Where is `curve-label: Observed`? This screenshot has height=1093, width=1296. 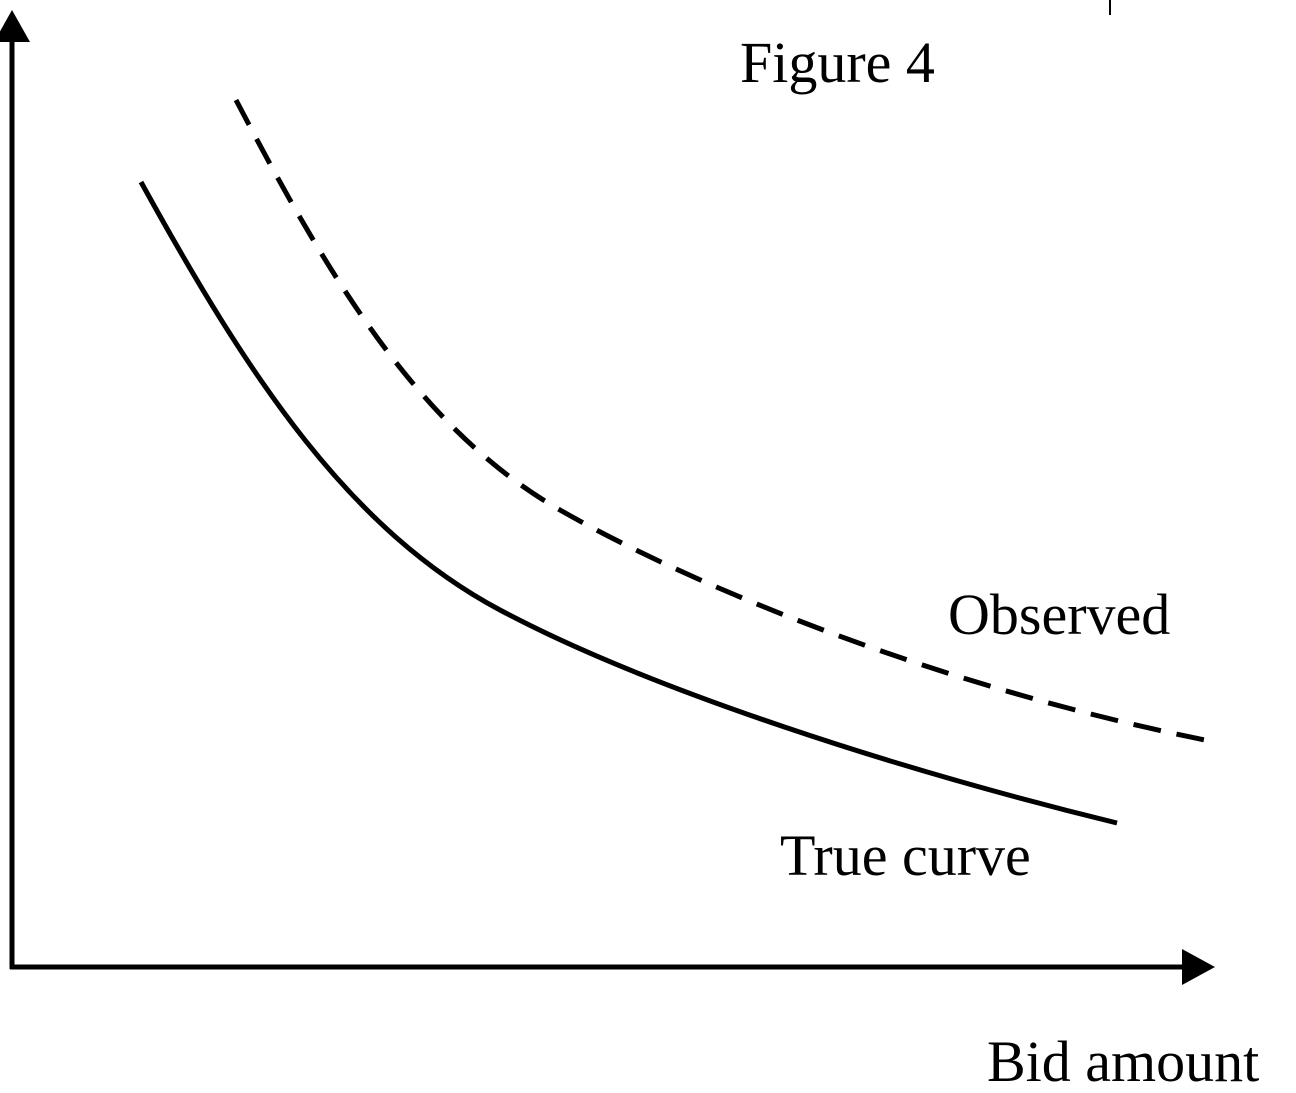
curve-label: Observed is located at coordinates (1059, 614).